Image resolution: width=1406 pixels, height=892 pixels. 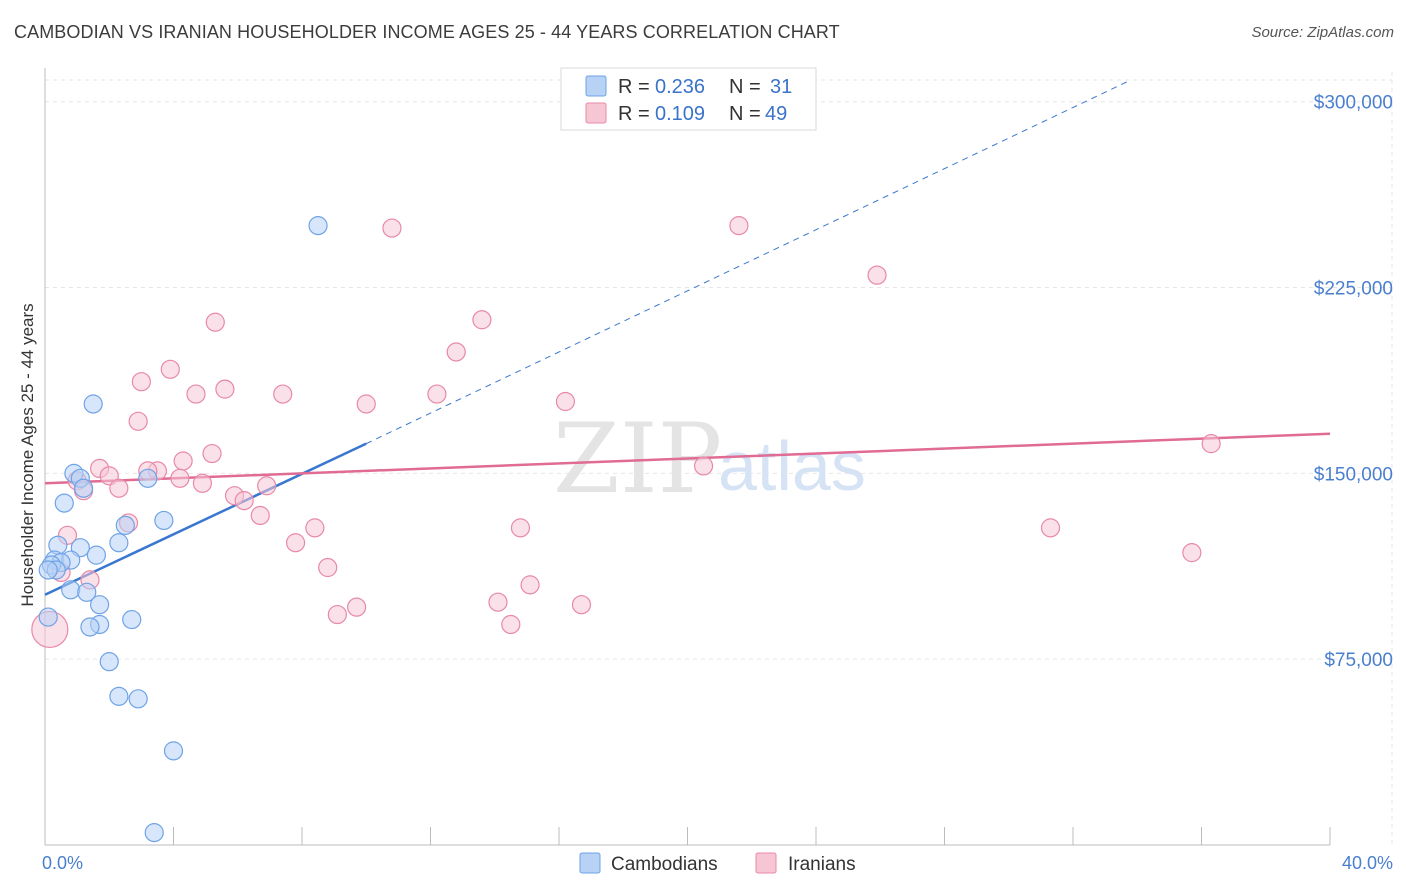 What do you see at coordinates (62, 863) in the screenshot?
I see `x-tick-label-min: 0.0%` at bounding box center [62, 863].